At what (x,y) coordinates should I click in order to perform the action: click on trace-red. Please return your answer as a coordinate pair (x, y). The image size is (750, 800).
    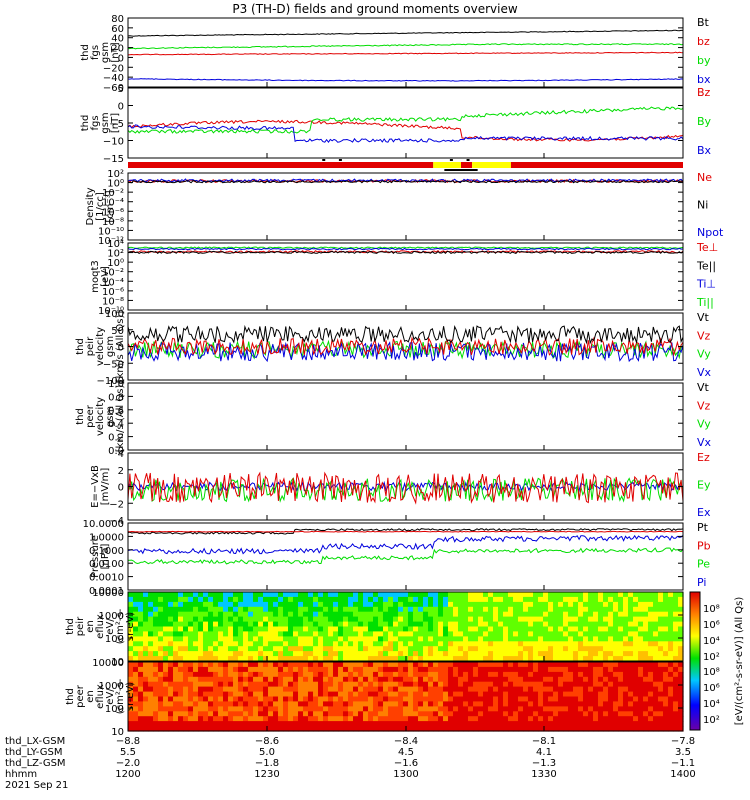
    Looking at the image, I should click on (405, 346).